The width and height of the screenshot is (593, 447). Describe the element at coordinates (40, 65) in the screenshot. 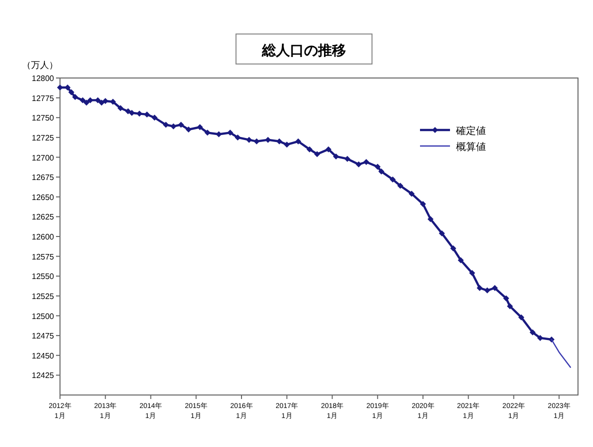

I see `y-axis-title: （万人）` at that location.